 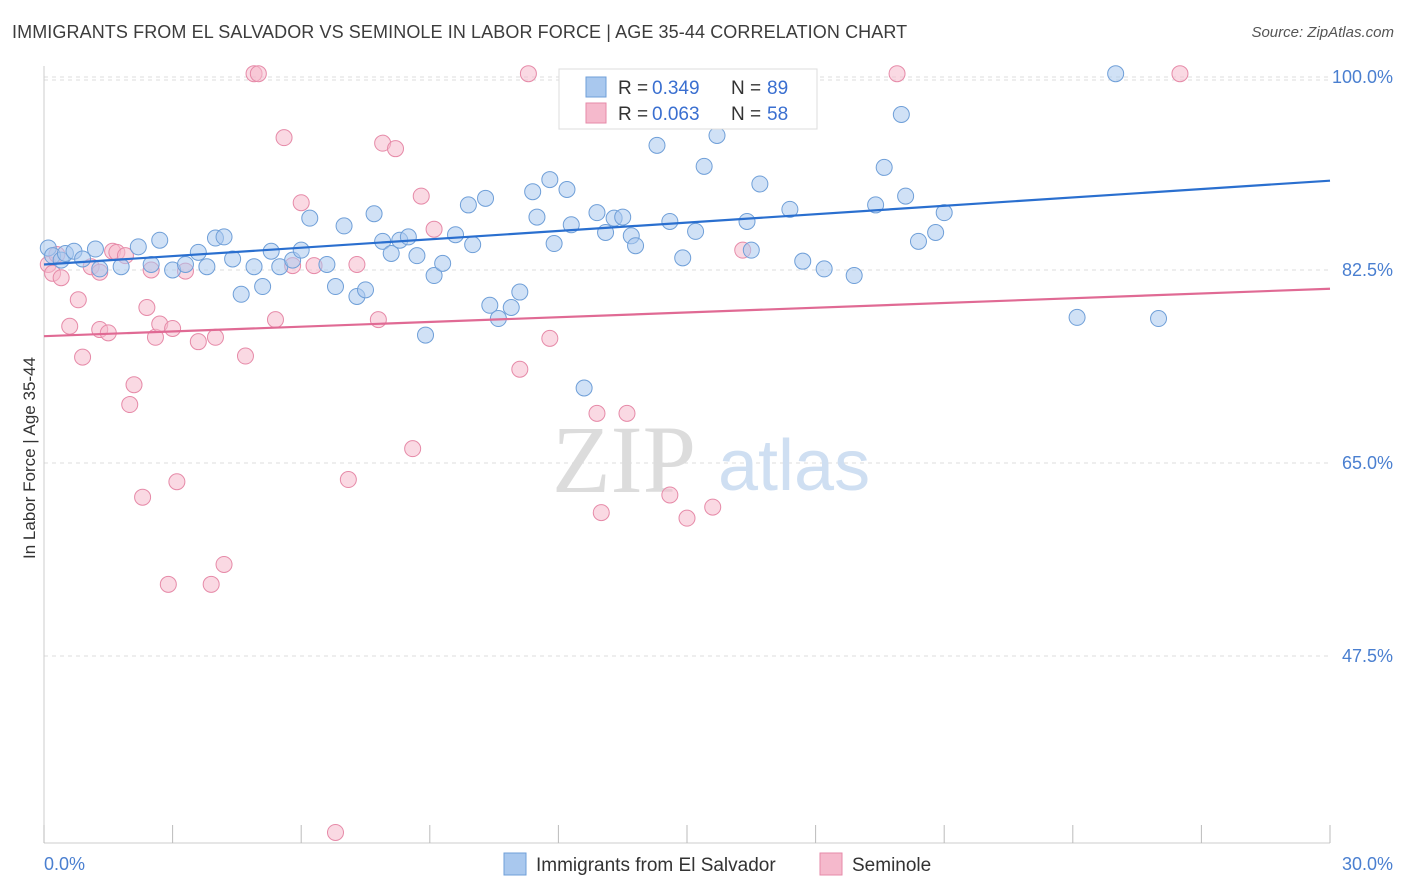 What do you see at coordinates (515, 864) in the screenshot?
I see `bottom-legend-swatch-blue` at bounding box center [515, 864].